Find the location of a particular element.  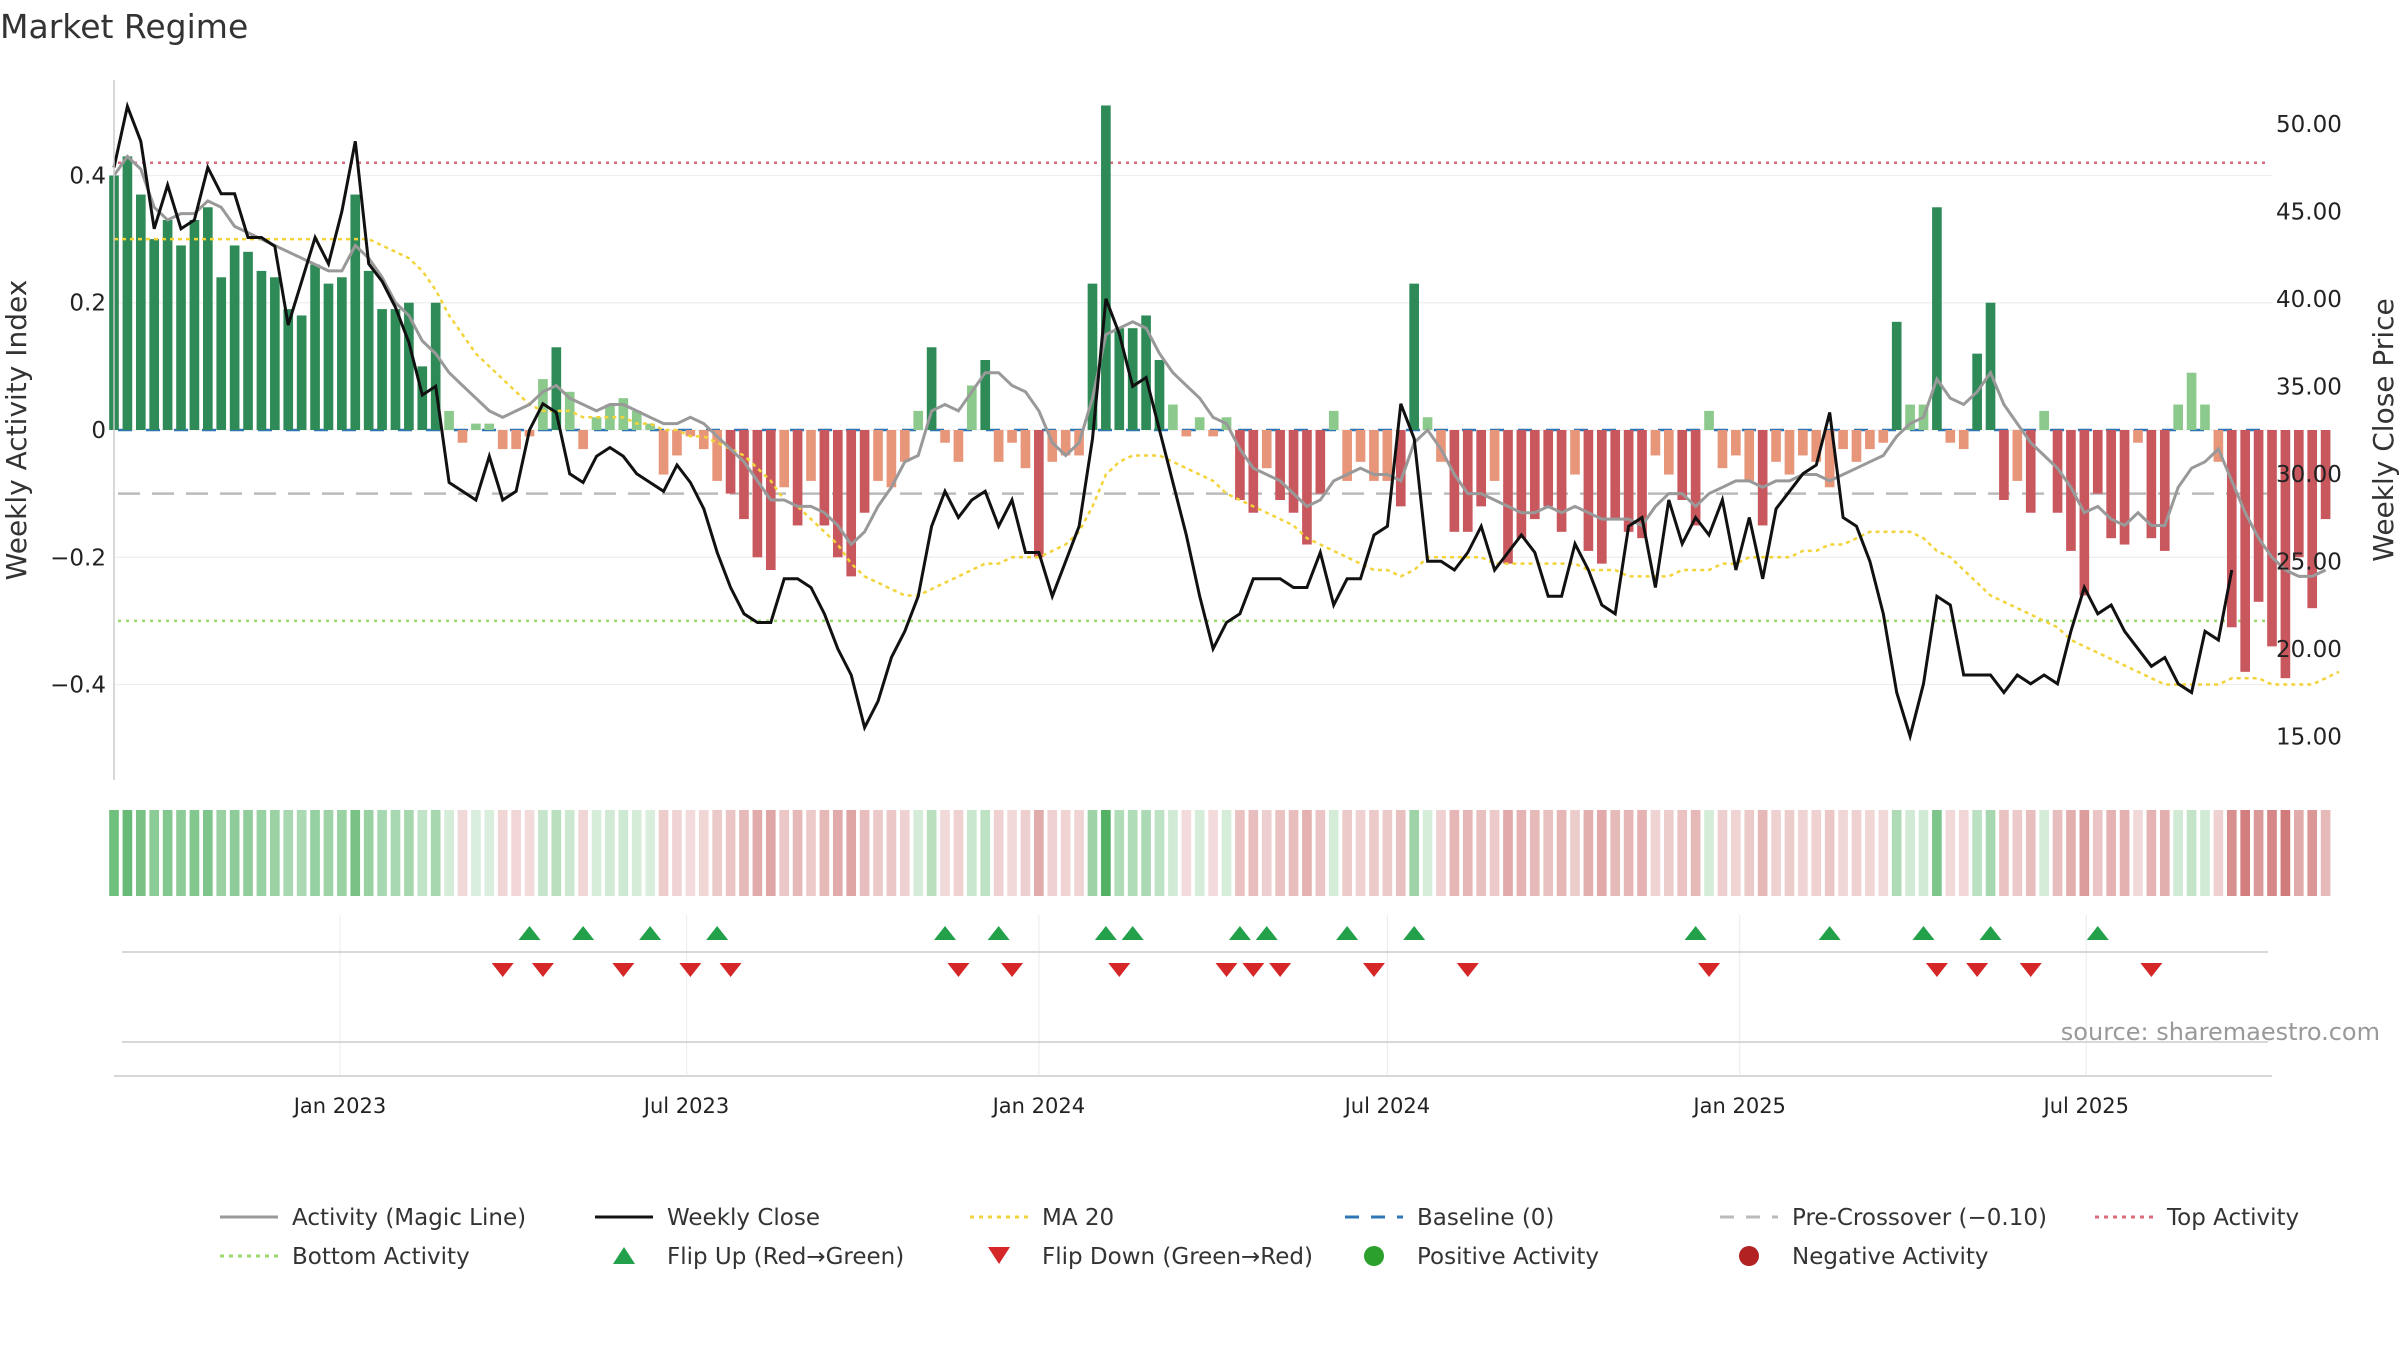

legend-label: Activity (Magic Line) is located at coordinates (409, 1218).